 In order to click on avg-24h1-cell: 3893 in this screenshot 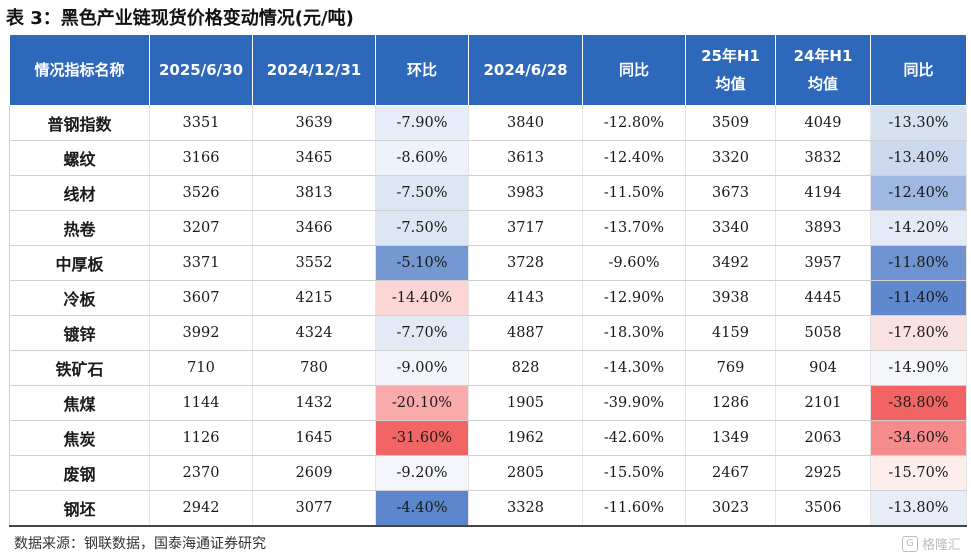, I will do `click(823, 228)`.